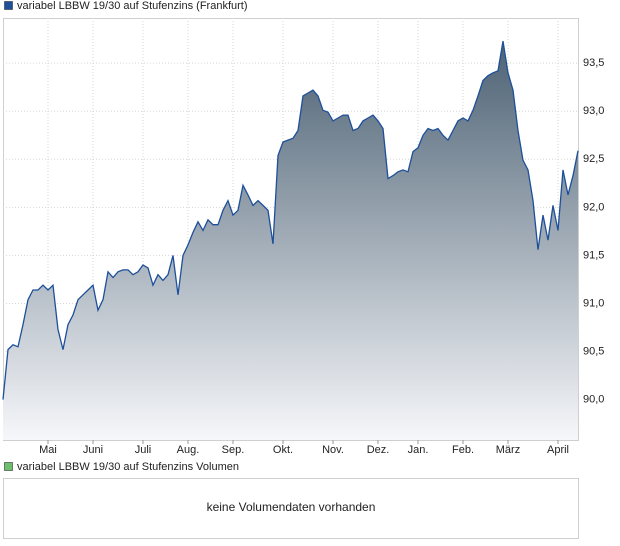 Image resolution: width=620 pixels, height=546 pixels. What do you see at coordinates (283, 450) in the screenshot?
I see `x-tick-label: Okt.` at bounding box center [283, 450].